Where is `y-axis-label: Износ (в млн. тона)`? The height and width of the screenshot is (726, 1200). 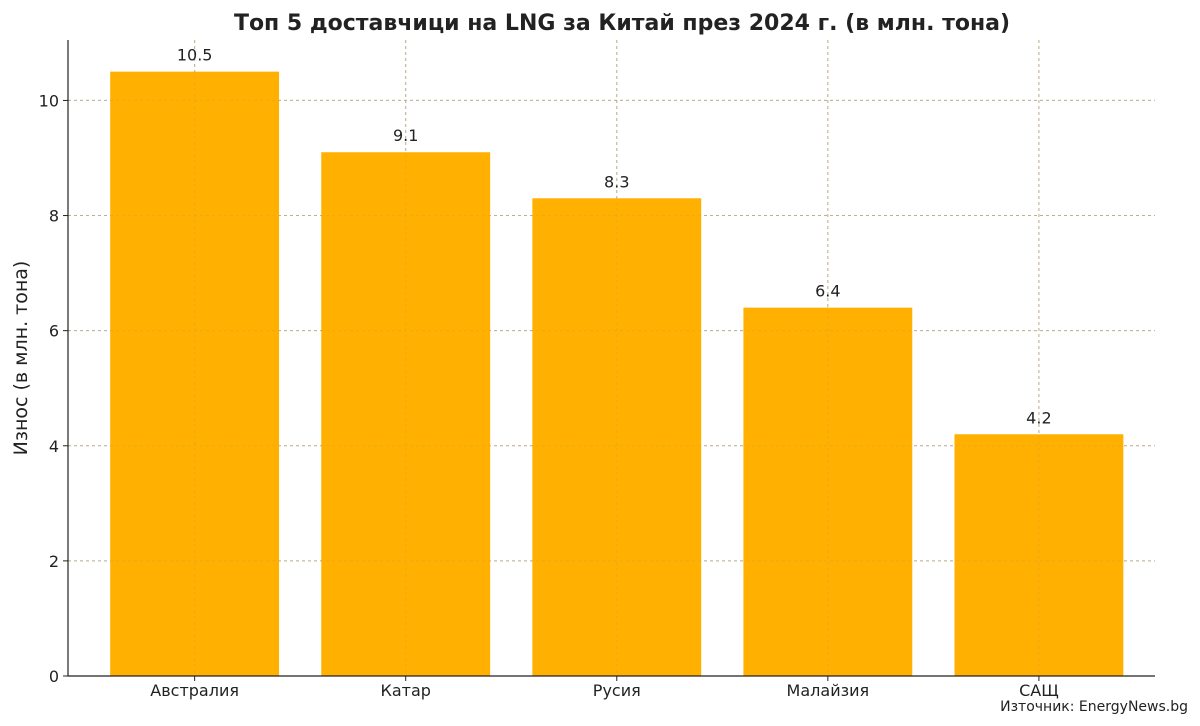
y-axis-label: Износ (в млн. тона) is located at coordinates (21, 358).